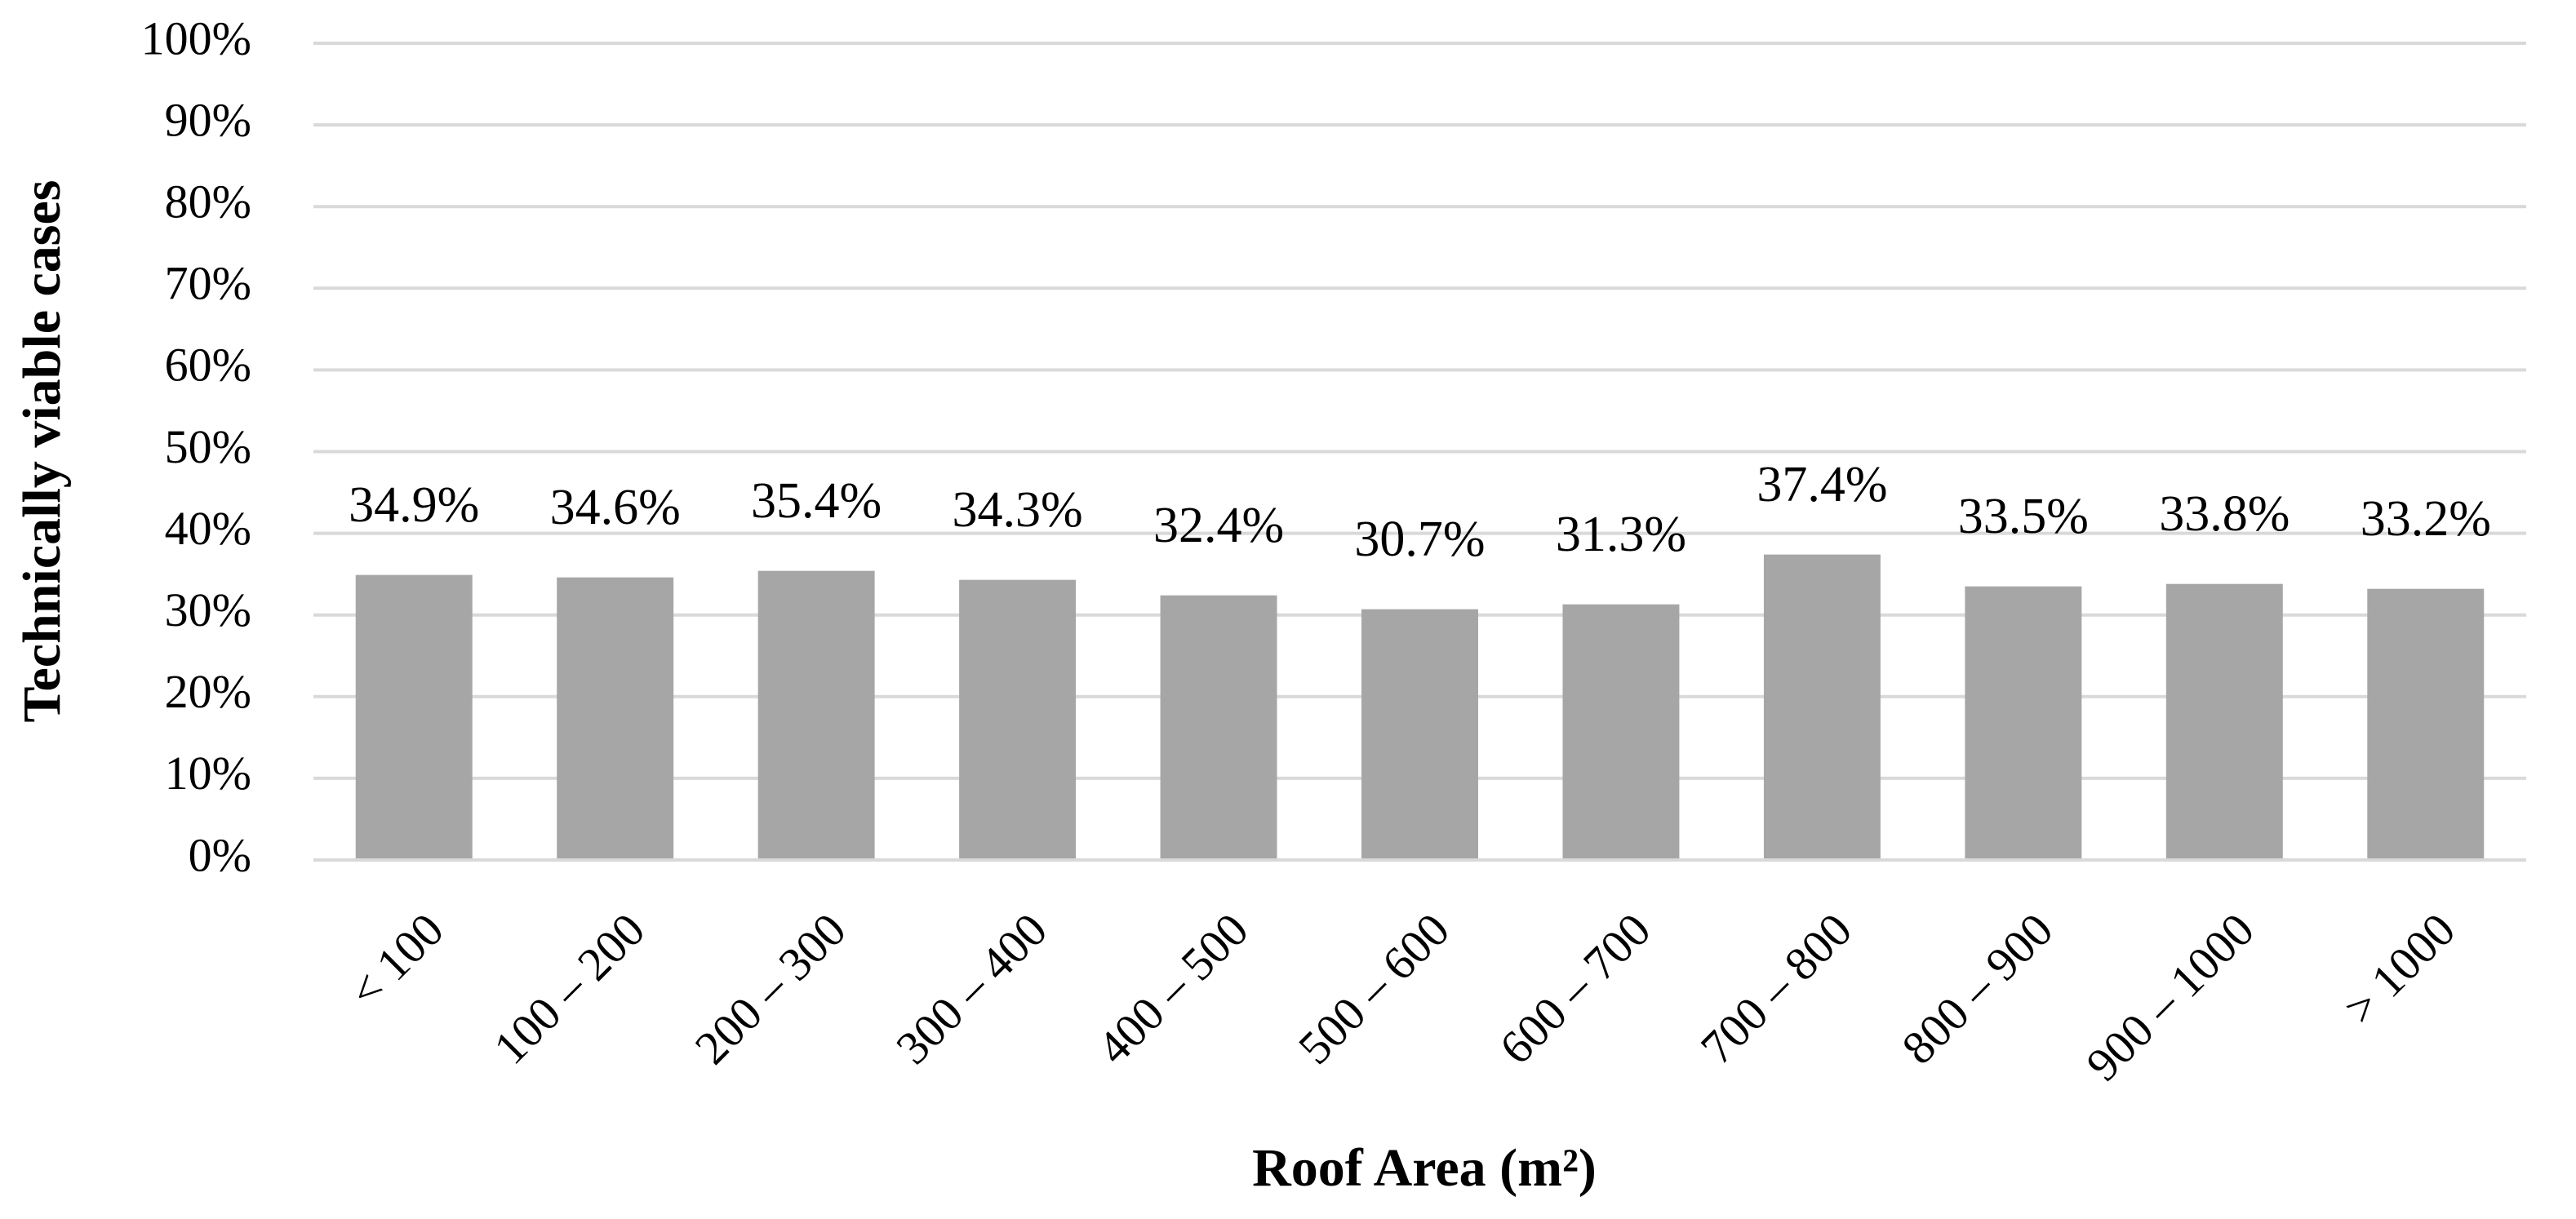 The width and height of the screenshot is (2576, 1219). I want to click on y-tick-label: 50%, so click(208, 446).